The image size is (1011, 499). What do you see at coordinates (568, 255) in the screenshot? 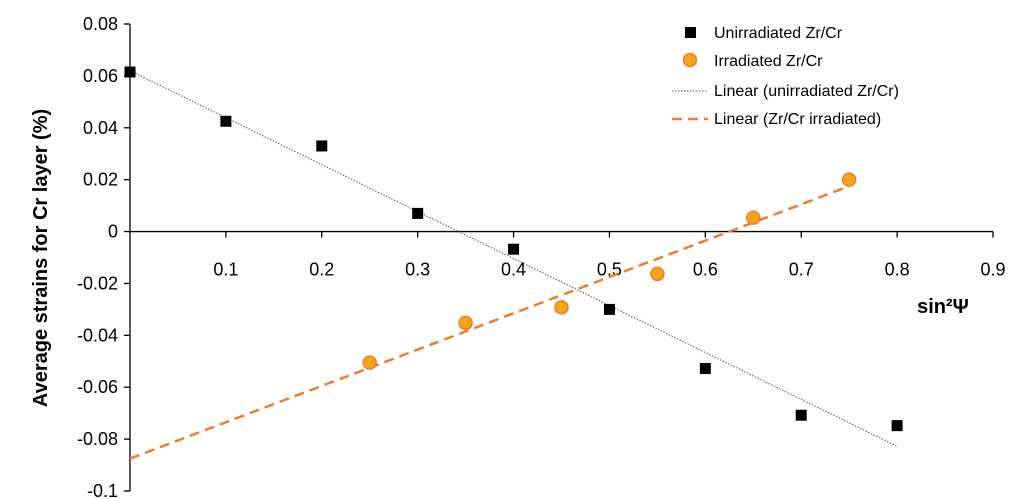
I see `x-axis: 0.1 0.2 0.3 0.4 0.5 0.6 0.7 0.8 0.9` at bounding box center [568, 255].